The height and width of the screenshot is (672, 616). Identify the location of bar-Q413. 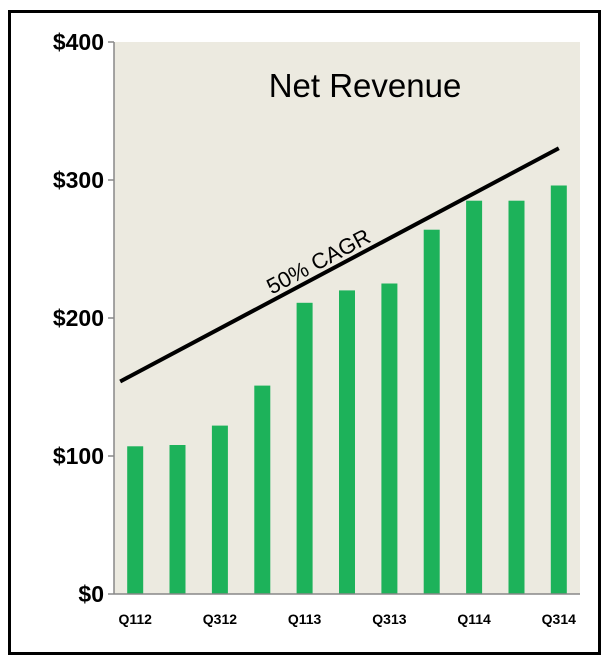
(431, 411).